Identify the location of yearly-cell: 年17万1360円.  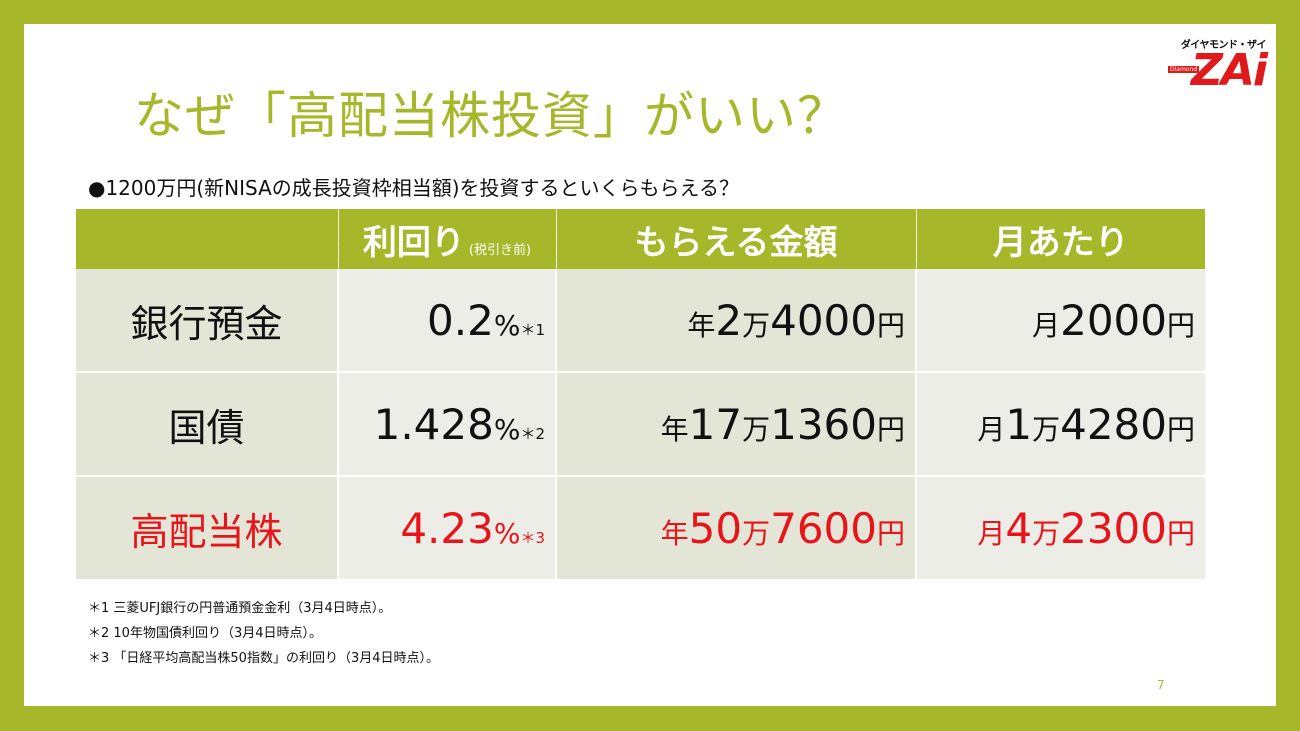
(735, 424).